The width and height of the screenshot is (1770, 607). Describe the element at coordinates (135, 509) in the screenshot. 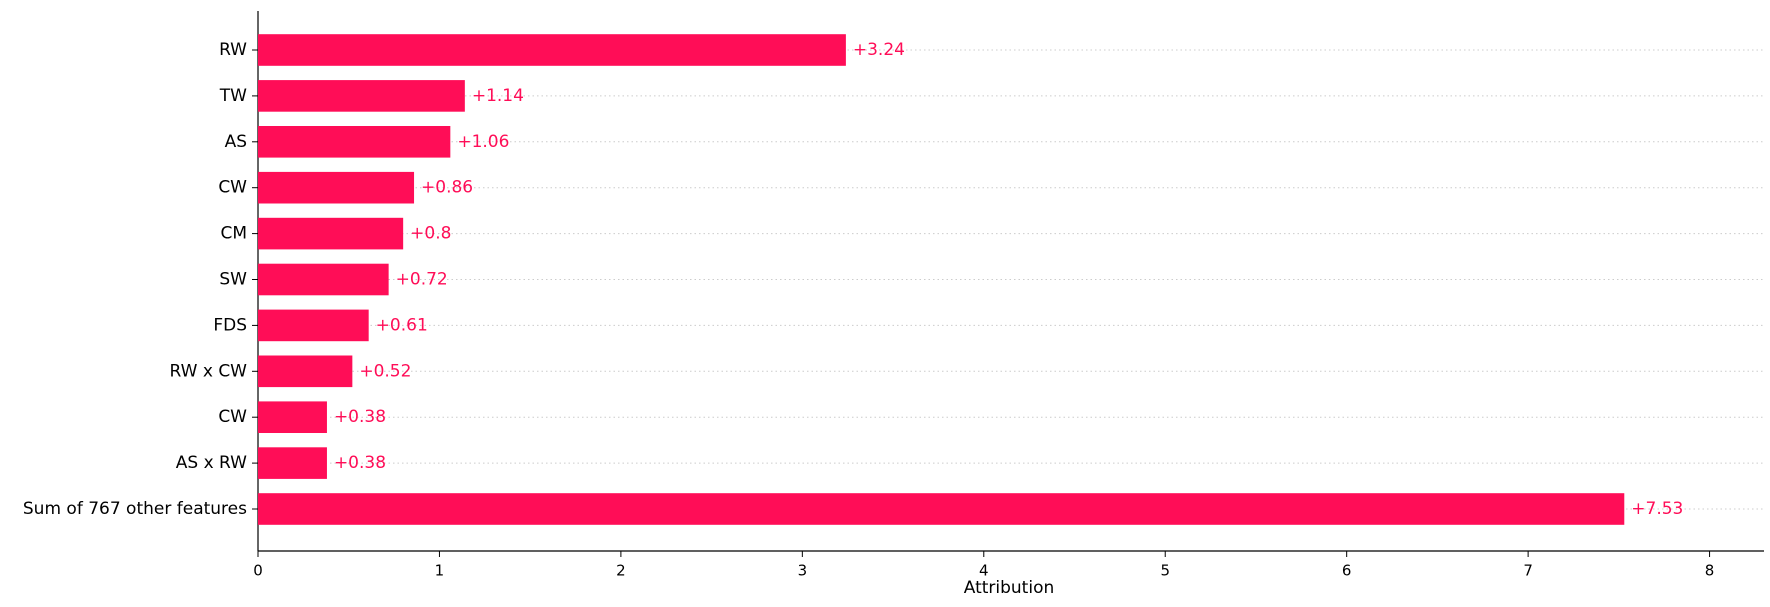

I see `y-tick-label: Sum of 767 other features` at that location.